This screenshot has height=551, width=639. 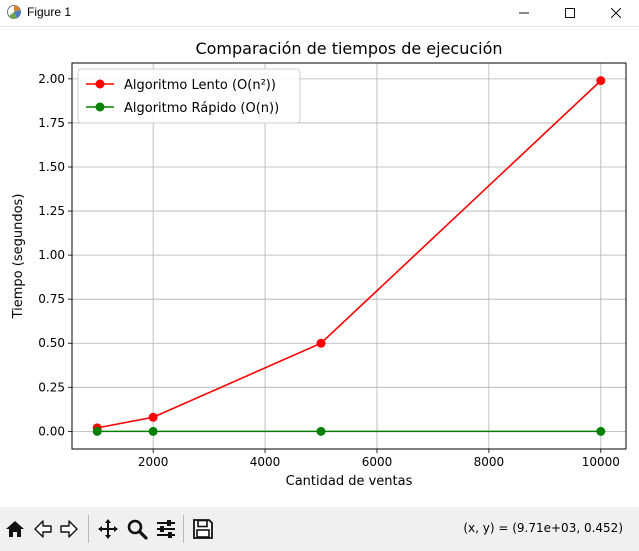 What do you see at coordinates (51, 167) in the screenshot?
I see `y-tick-label: 1.50` at bounding box center [51, 167].